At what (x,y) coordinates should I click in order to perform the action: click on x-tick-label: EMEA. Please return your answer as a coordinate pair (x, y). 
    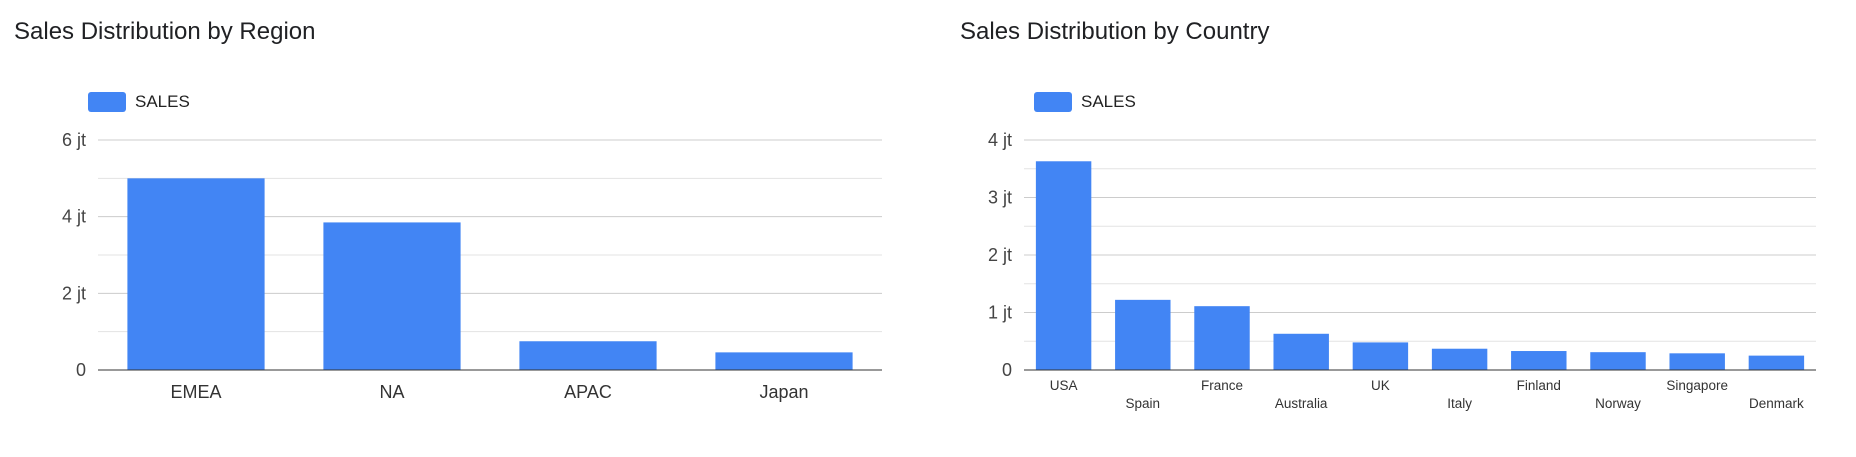
    Looking at the image, I should click on (195, 392).